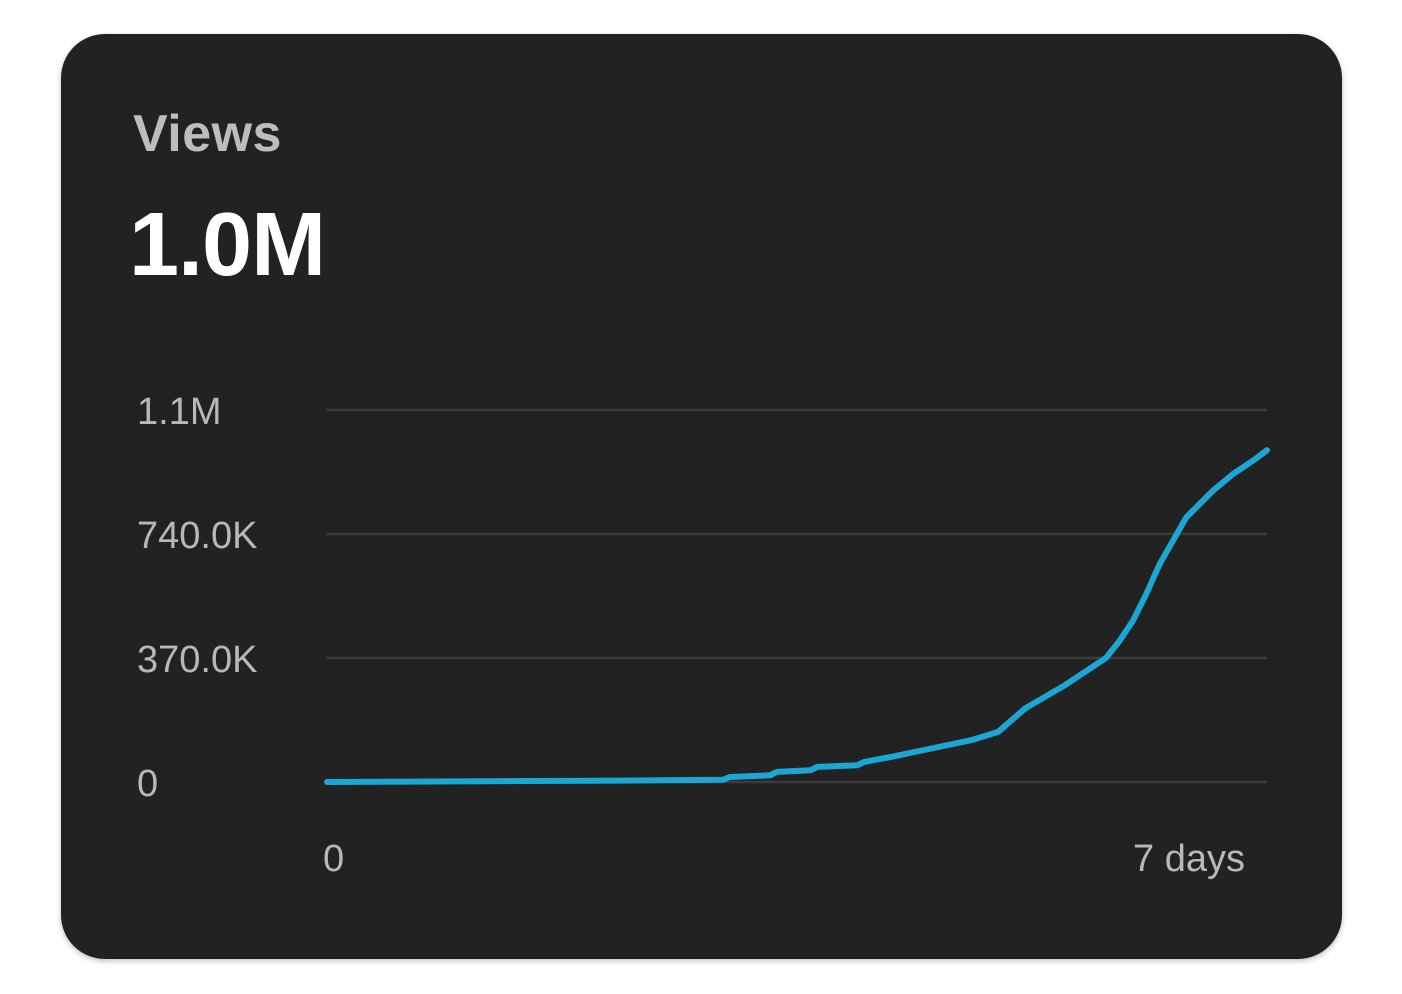 This screenshot has height=994, width=1402. Describe the element at coordinates (147, 784) in the screenshot. I see `y-tick-label: 0` at that location.